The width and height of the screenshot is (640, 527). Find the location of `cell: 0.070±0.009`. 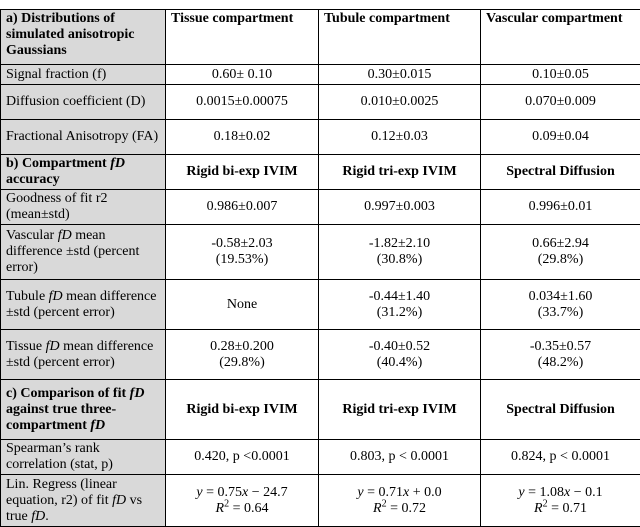

cell: 0.070±0.009 is located at coordinates (560, 102).